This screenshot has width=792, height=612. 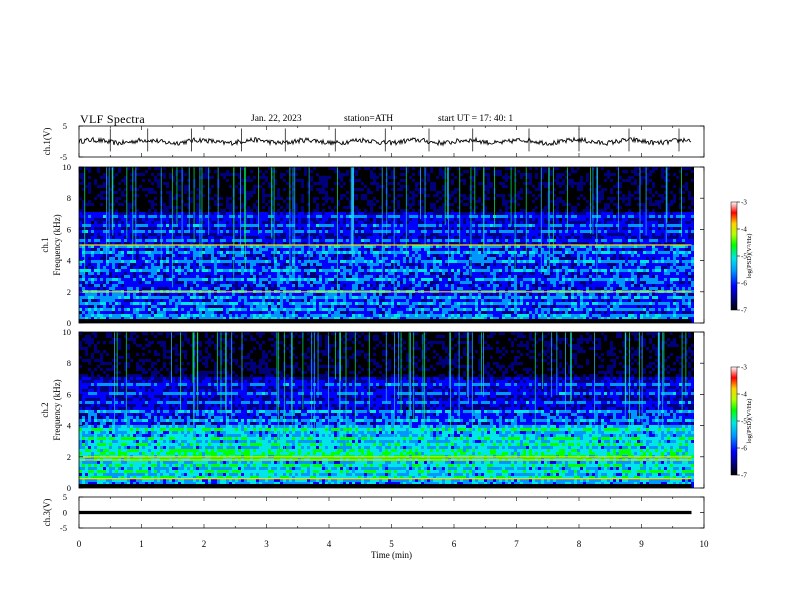 What do you see at coordinates (734, 421) in the screenshot?
I see `colorbar-ch2-spectrogram` at bounding box center [734, 421].